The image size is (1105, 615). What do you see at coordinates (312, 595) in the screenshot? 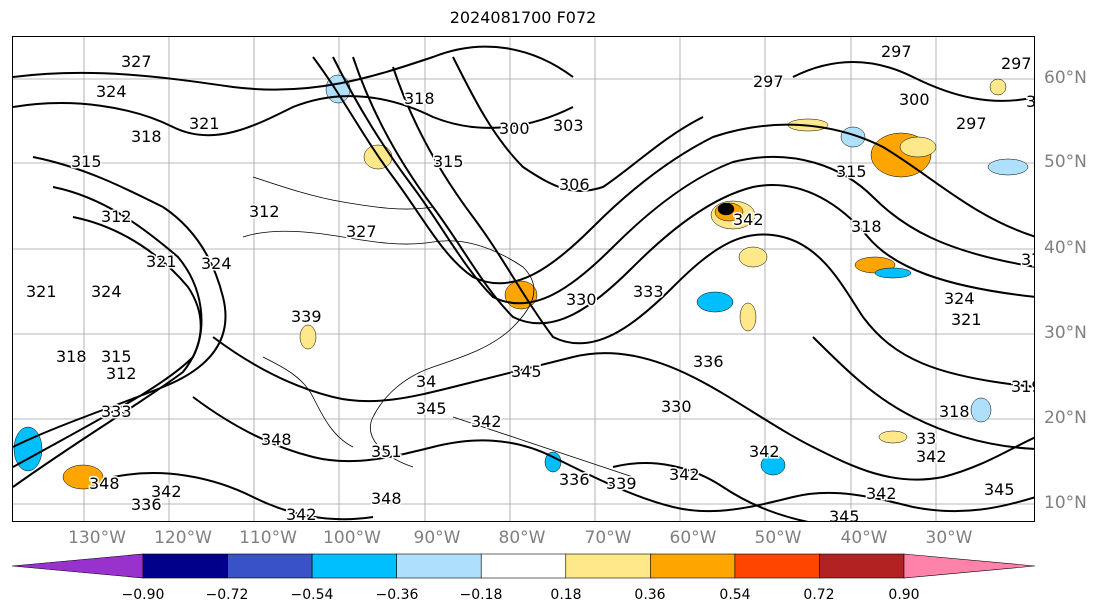
I see `colorbar-tick: −0.54` at bounding box center [312, 595].